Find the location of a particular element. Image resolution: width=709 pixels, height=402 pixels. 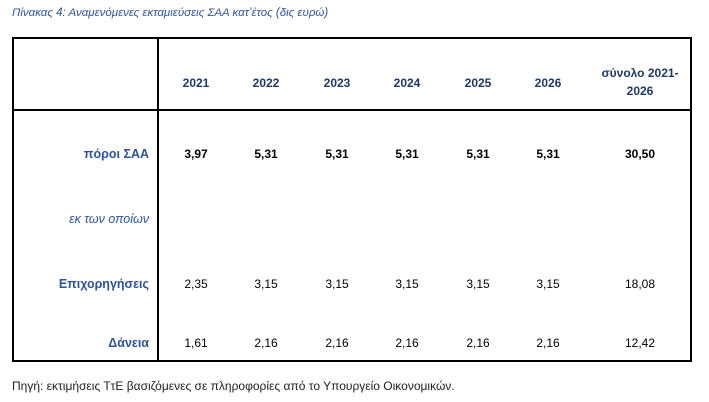

cell-total: 30,50 is located at coordinates (640, 154).